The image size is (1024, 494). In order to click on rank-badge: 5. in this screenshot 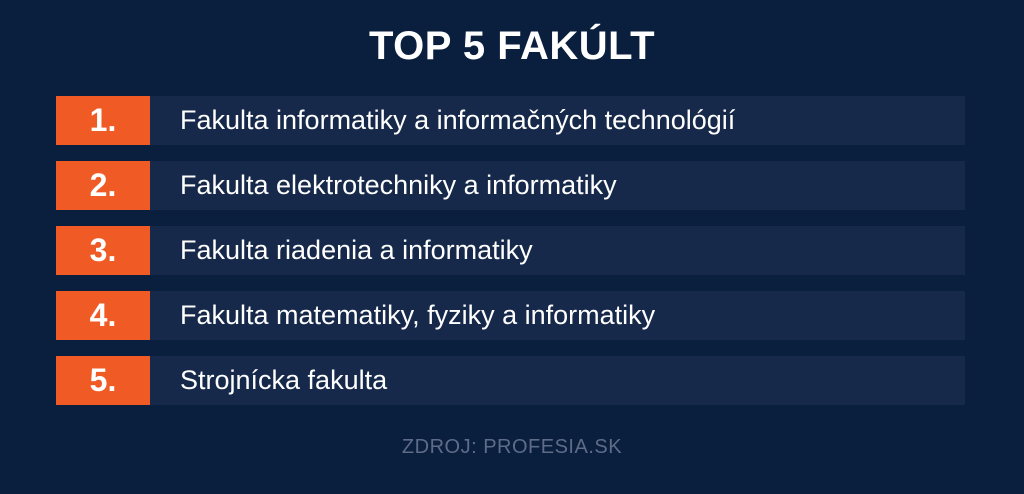, I will do `click(103, 380)`.